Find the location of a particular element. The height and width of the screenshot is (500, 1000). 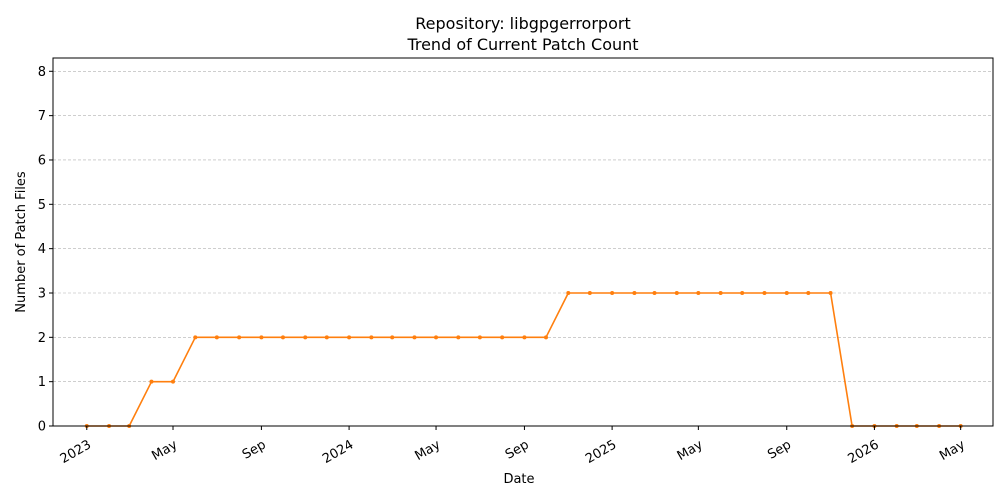

y-tick-label: 7 is located at coordinates (42, 116).